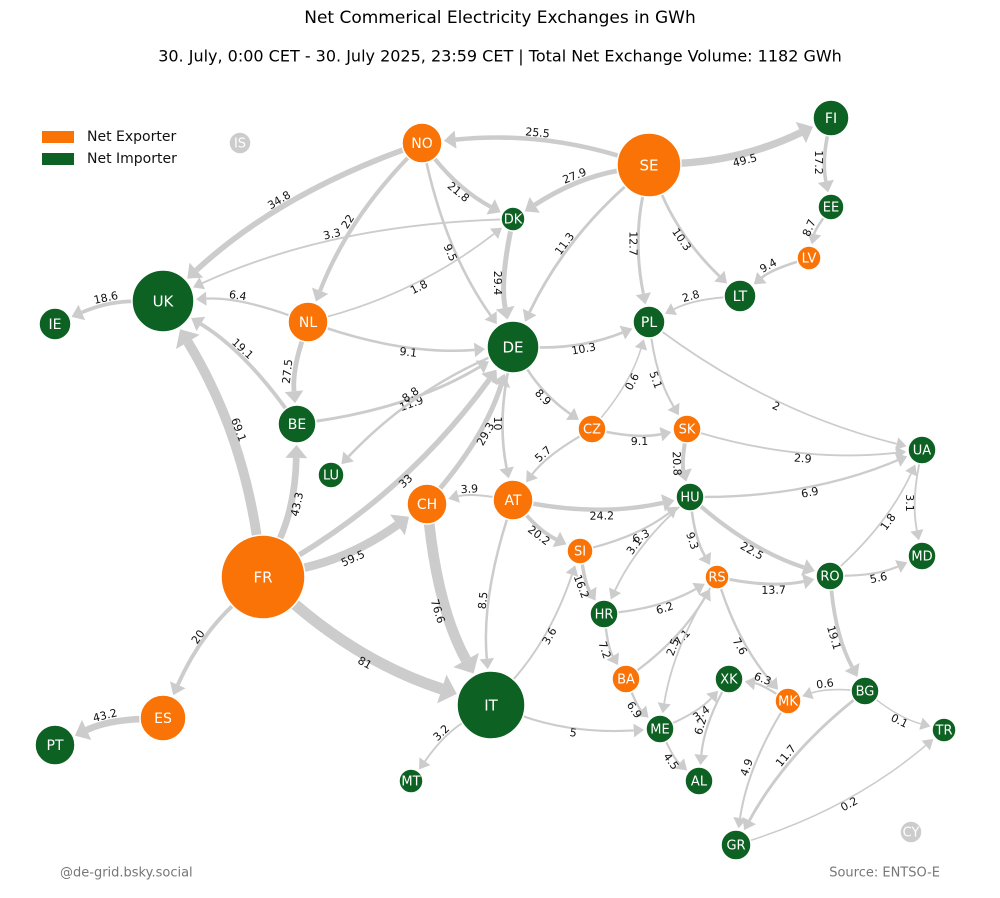 This screenshot has height=898, width=1000. What do you see at coordinates (58, 159) in the screenshot?
I see `legend-swatch` at bounding box center [58, 159].